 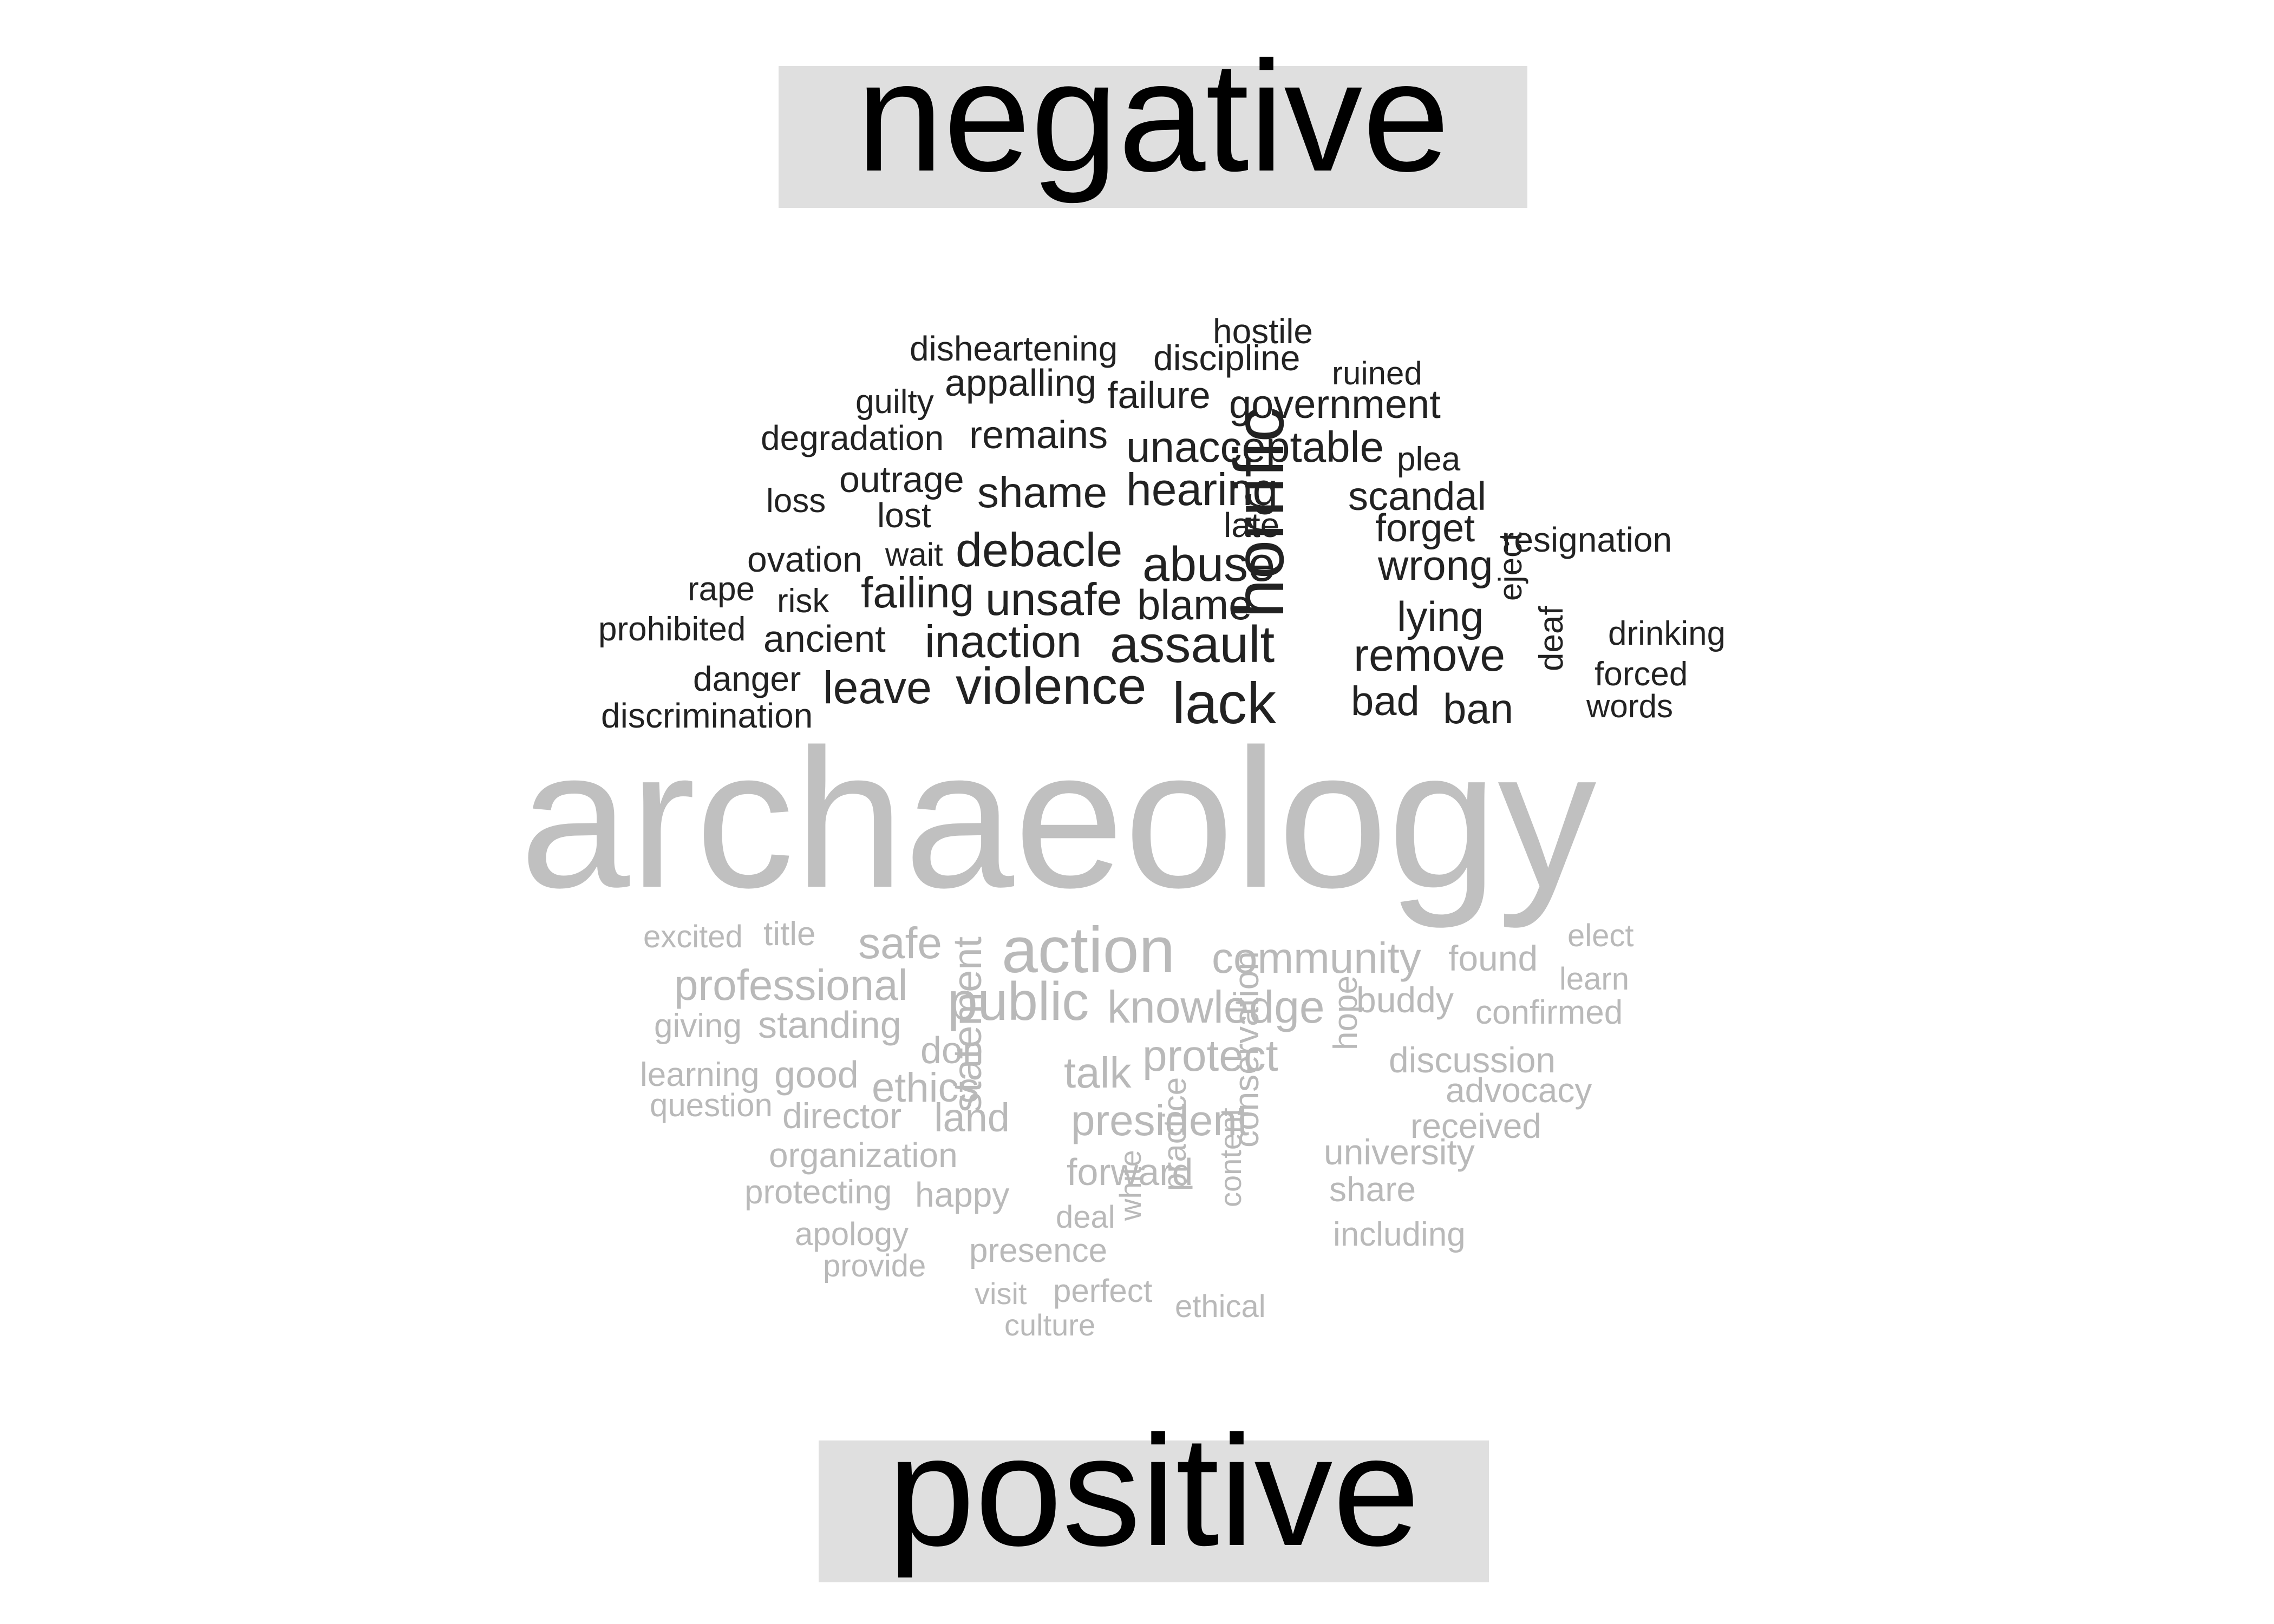 I want to click on positive-word-title: title, so click(x=790, y=934).